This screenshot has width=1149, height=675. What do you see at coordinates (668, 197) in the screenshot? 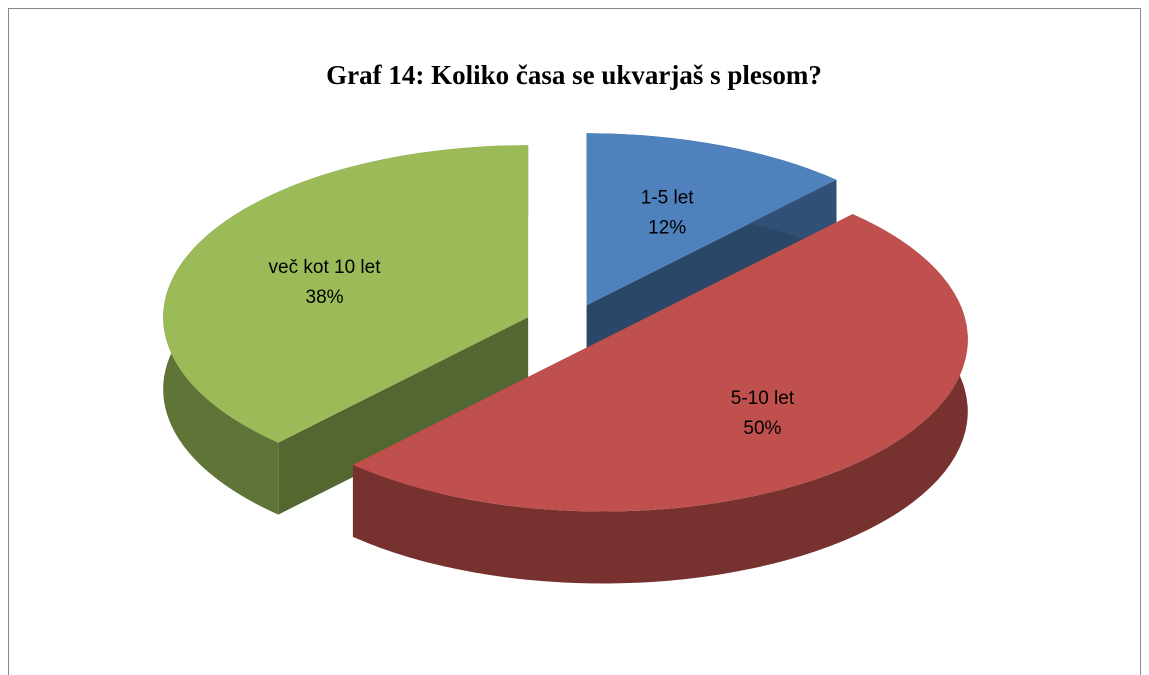
I see `slice-category-label: 1-5 let` at bounding box center [668, 197].